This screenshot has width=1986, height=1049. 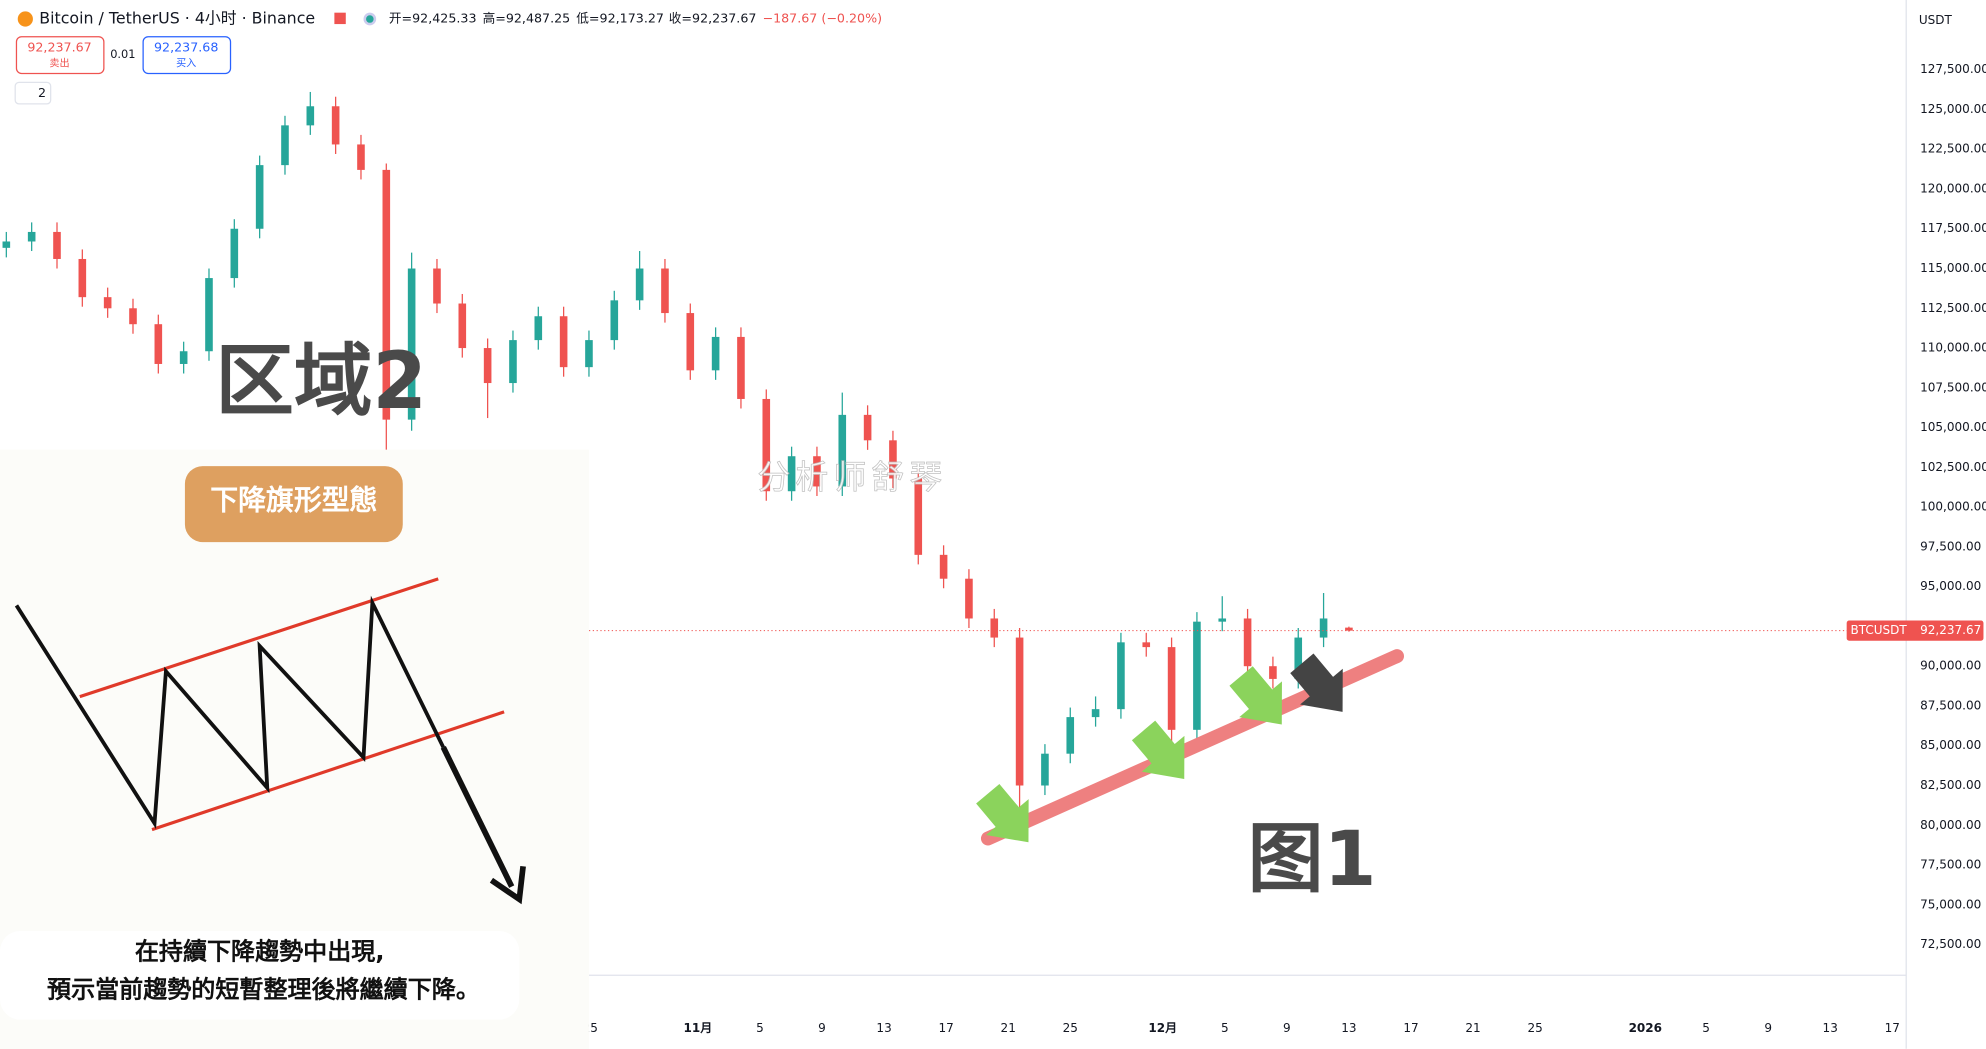 What do you see at coordinates (340, 18) in the screenshot?
I see `flag` at bounding box center [340, 18].